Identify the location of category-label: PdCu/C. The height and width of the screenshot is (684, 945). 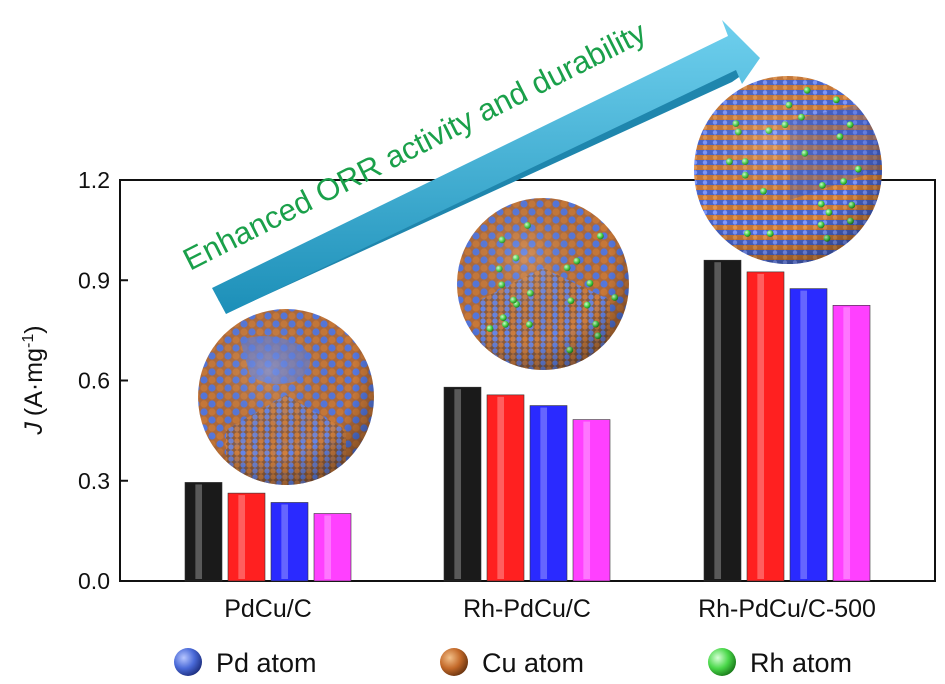
(268, 609).